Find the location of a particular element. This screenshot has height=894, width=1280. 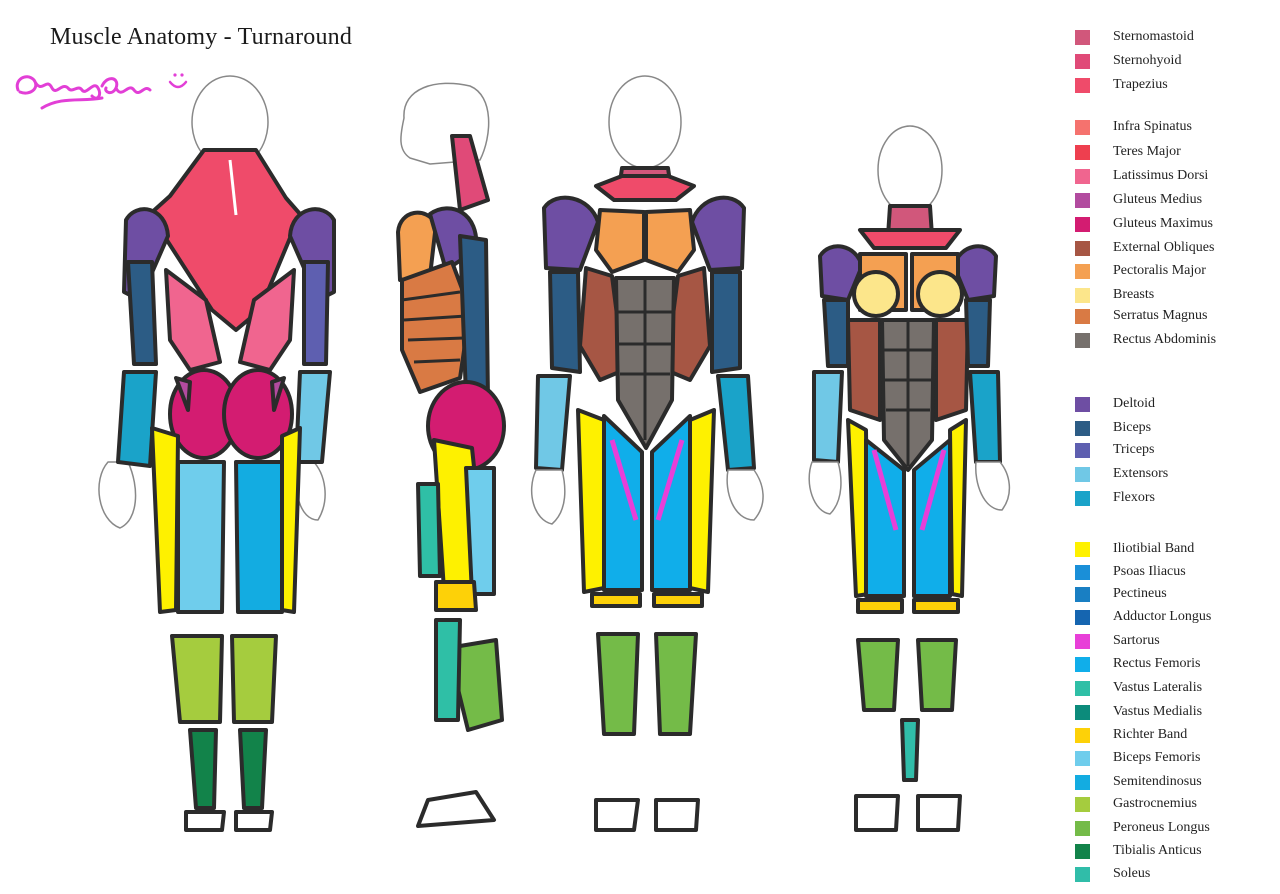

legend-label: Semitendinosus is located at coordinates (1157, 781).